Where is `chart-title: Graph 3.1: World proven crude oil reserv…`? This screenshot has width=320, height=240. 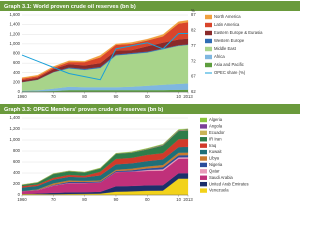
chart-title: Graph 3.1: World proven crude oil reserv… is located at coordinates (70, 7).